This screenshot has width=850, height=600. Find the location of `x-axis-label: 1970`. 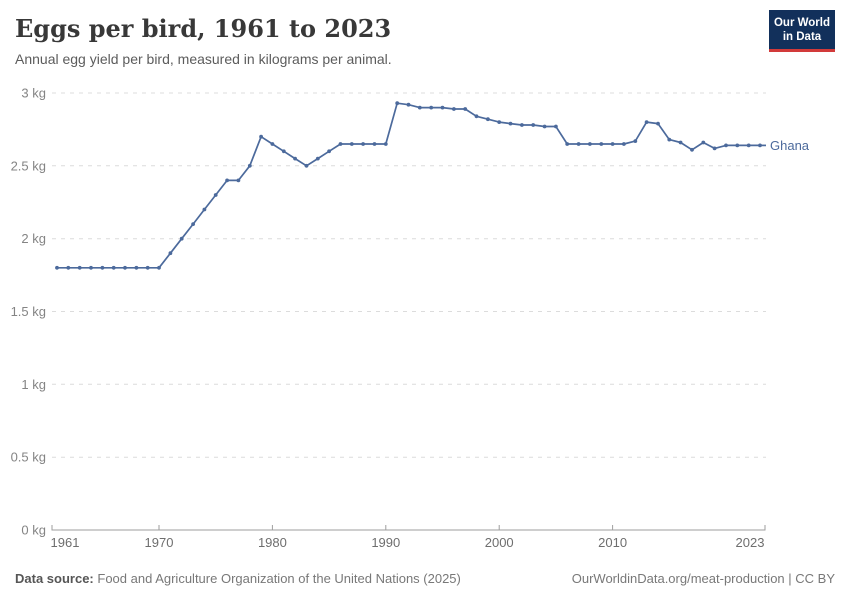

x-axis-label: 1970 is located at coordinates (159, 542).